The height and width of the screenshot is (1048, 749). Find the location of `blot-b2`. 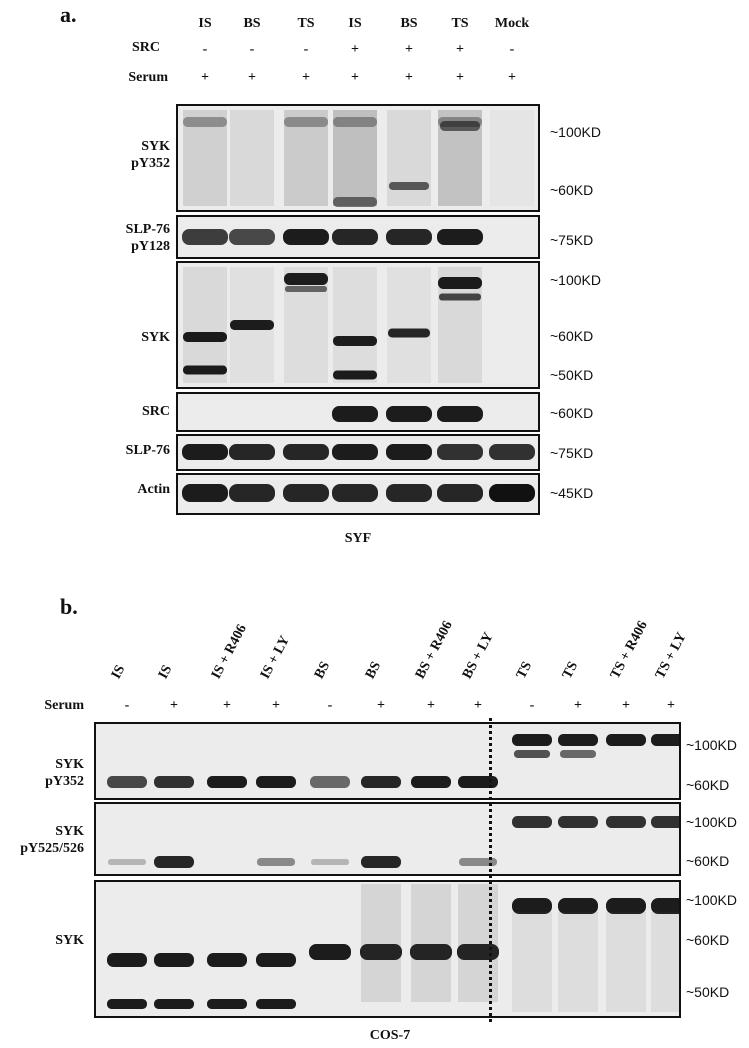

blot-b2 is located at coordinates (387, 839).